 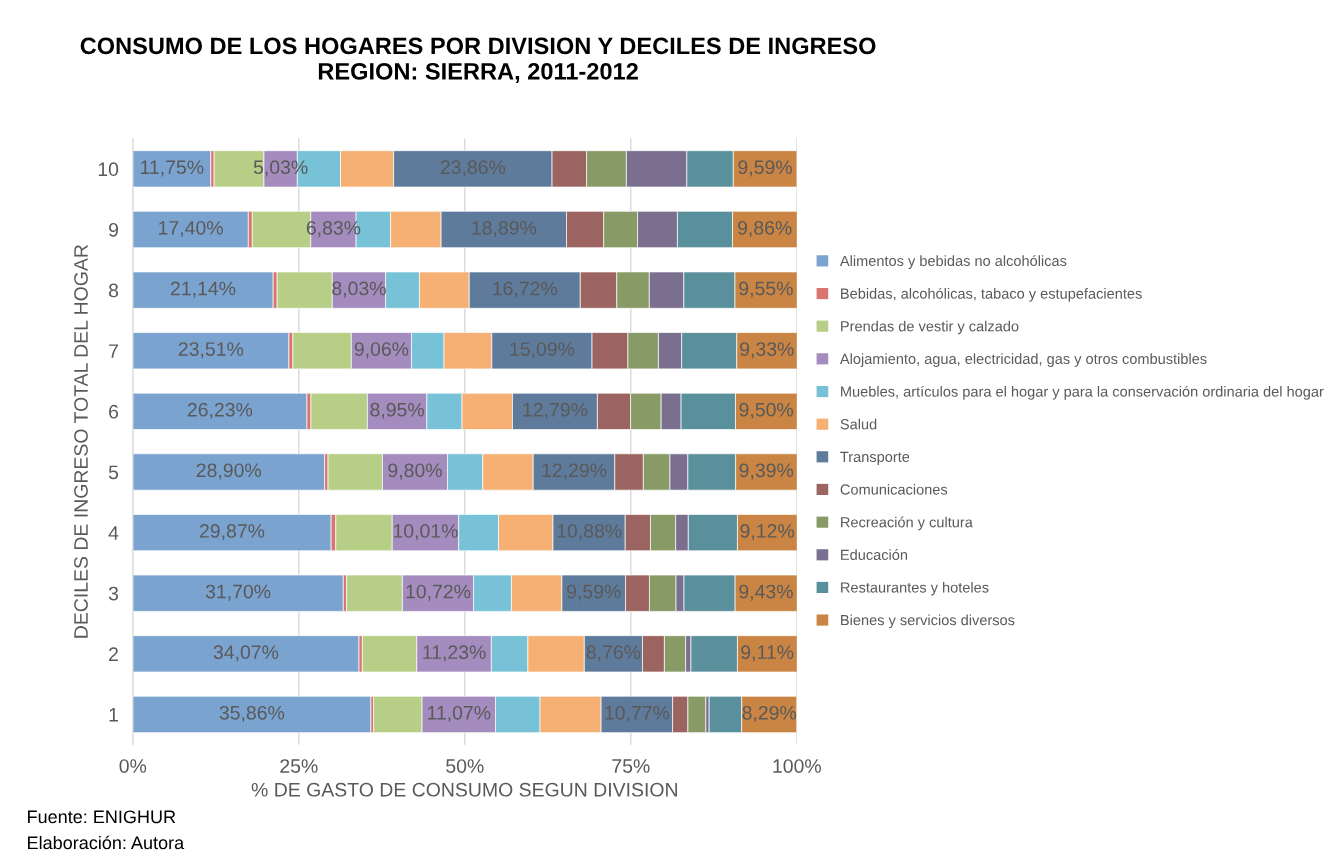 I want to click on data-label: 8,76%, so click(x=613, y=653).